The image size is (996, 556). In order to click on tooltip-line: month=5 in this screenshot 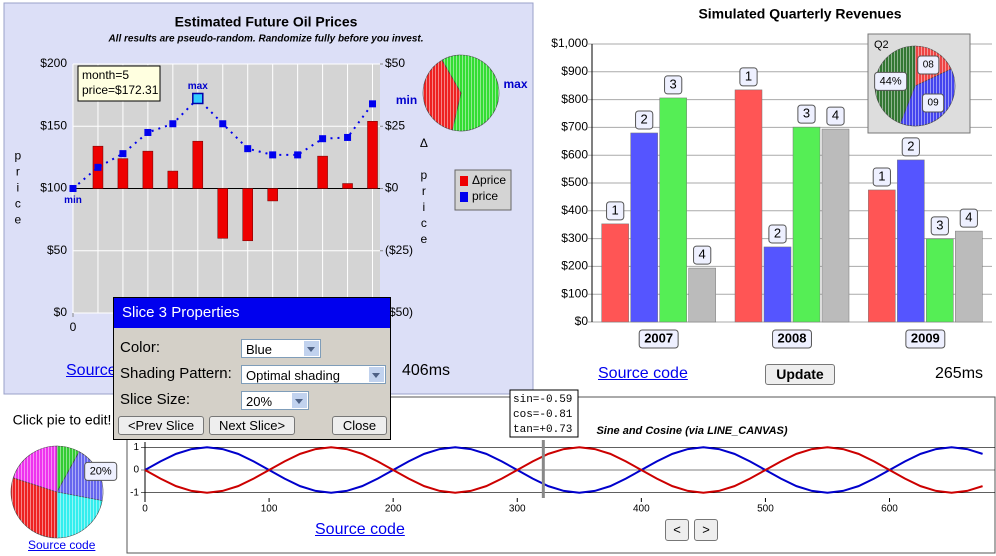, I will do `click(105, 75)`.